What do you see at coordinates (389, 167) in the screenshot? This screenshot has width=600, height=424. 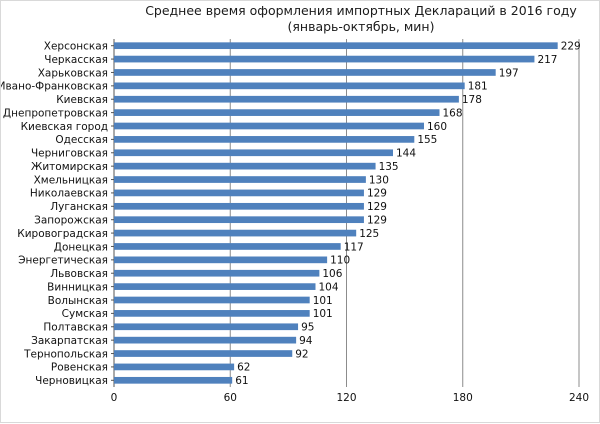 I see `value-label: 135` at bounding box center [389, 167].